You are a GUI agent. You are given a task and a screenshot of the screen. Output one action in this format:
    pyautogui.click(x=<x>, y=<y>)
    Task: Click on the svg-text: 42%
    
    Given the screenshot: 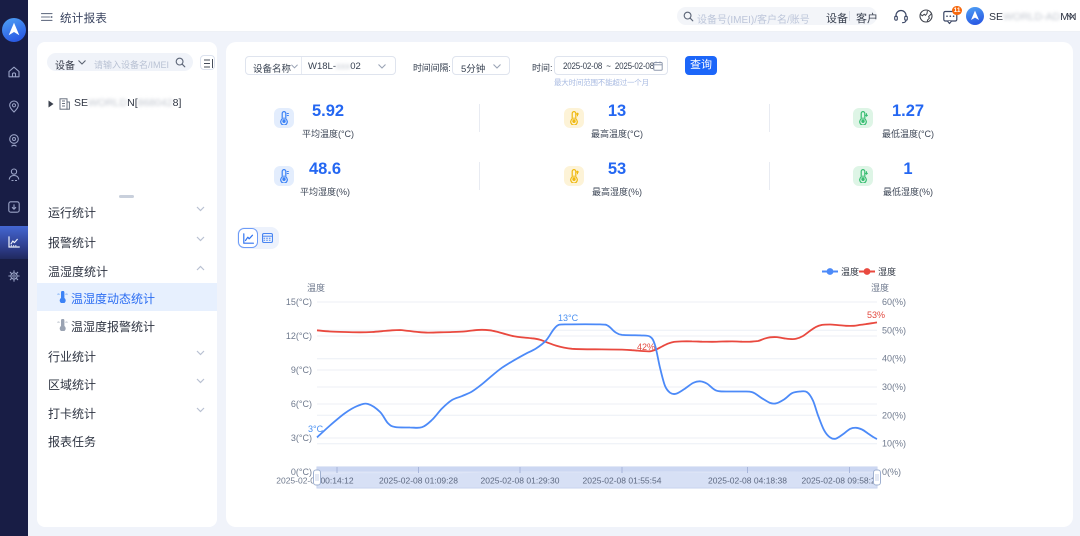 What is the action you would take?
    pyautogui.click(x=646, y=347)
    